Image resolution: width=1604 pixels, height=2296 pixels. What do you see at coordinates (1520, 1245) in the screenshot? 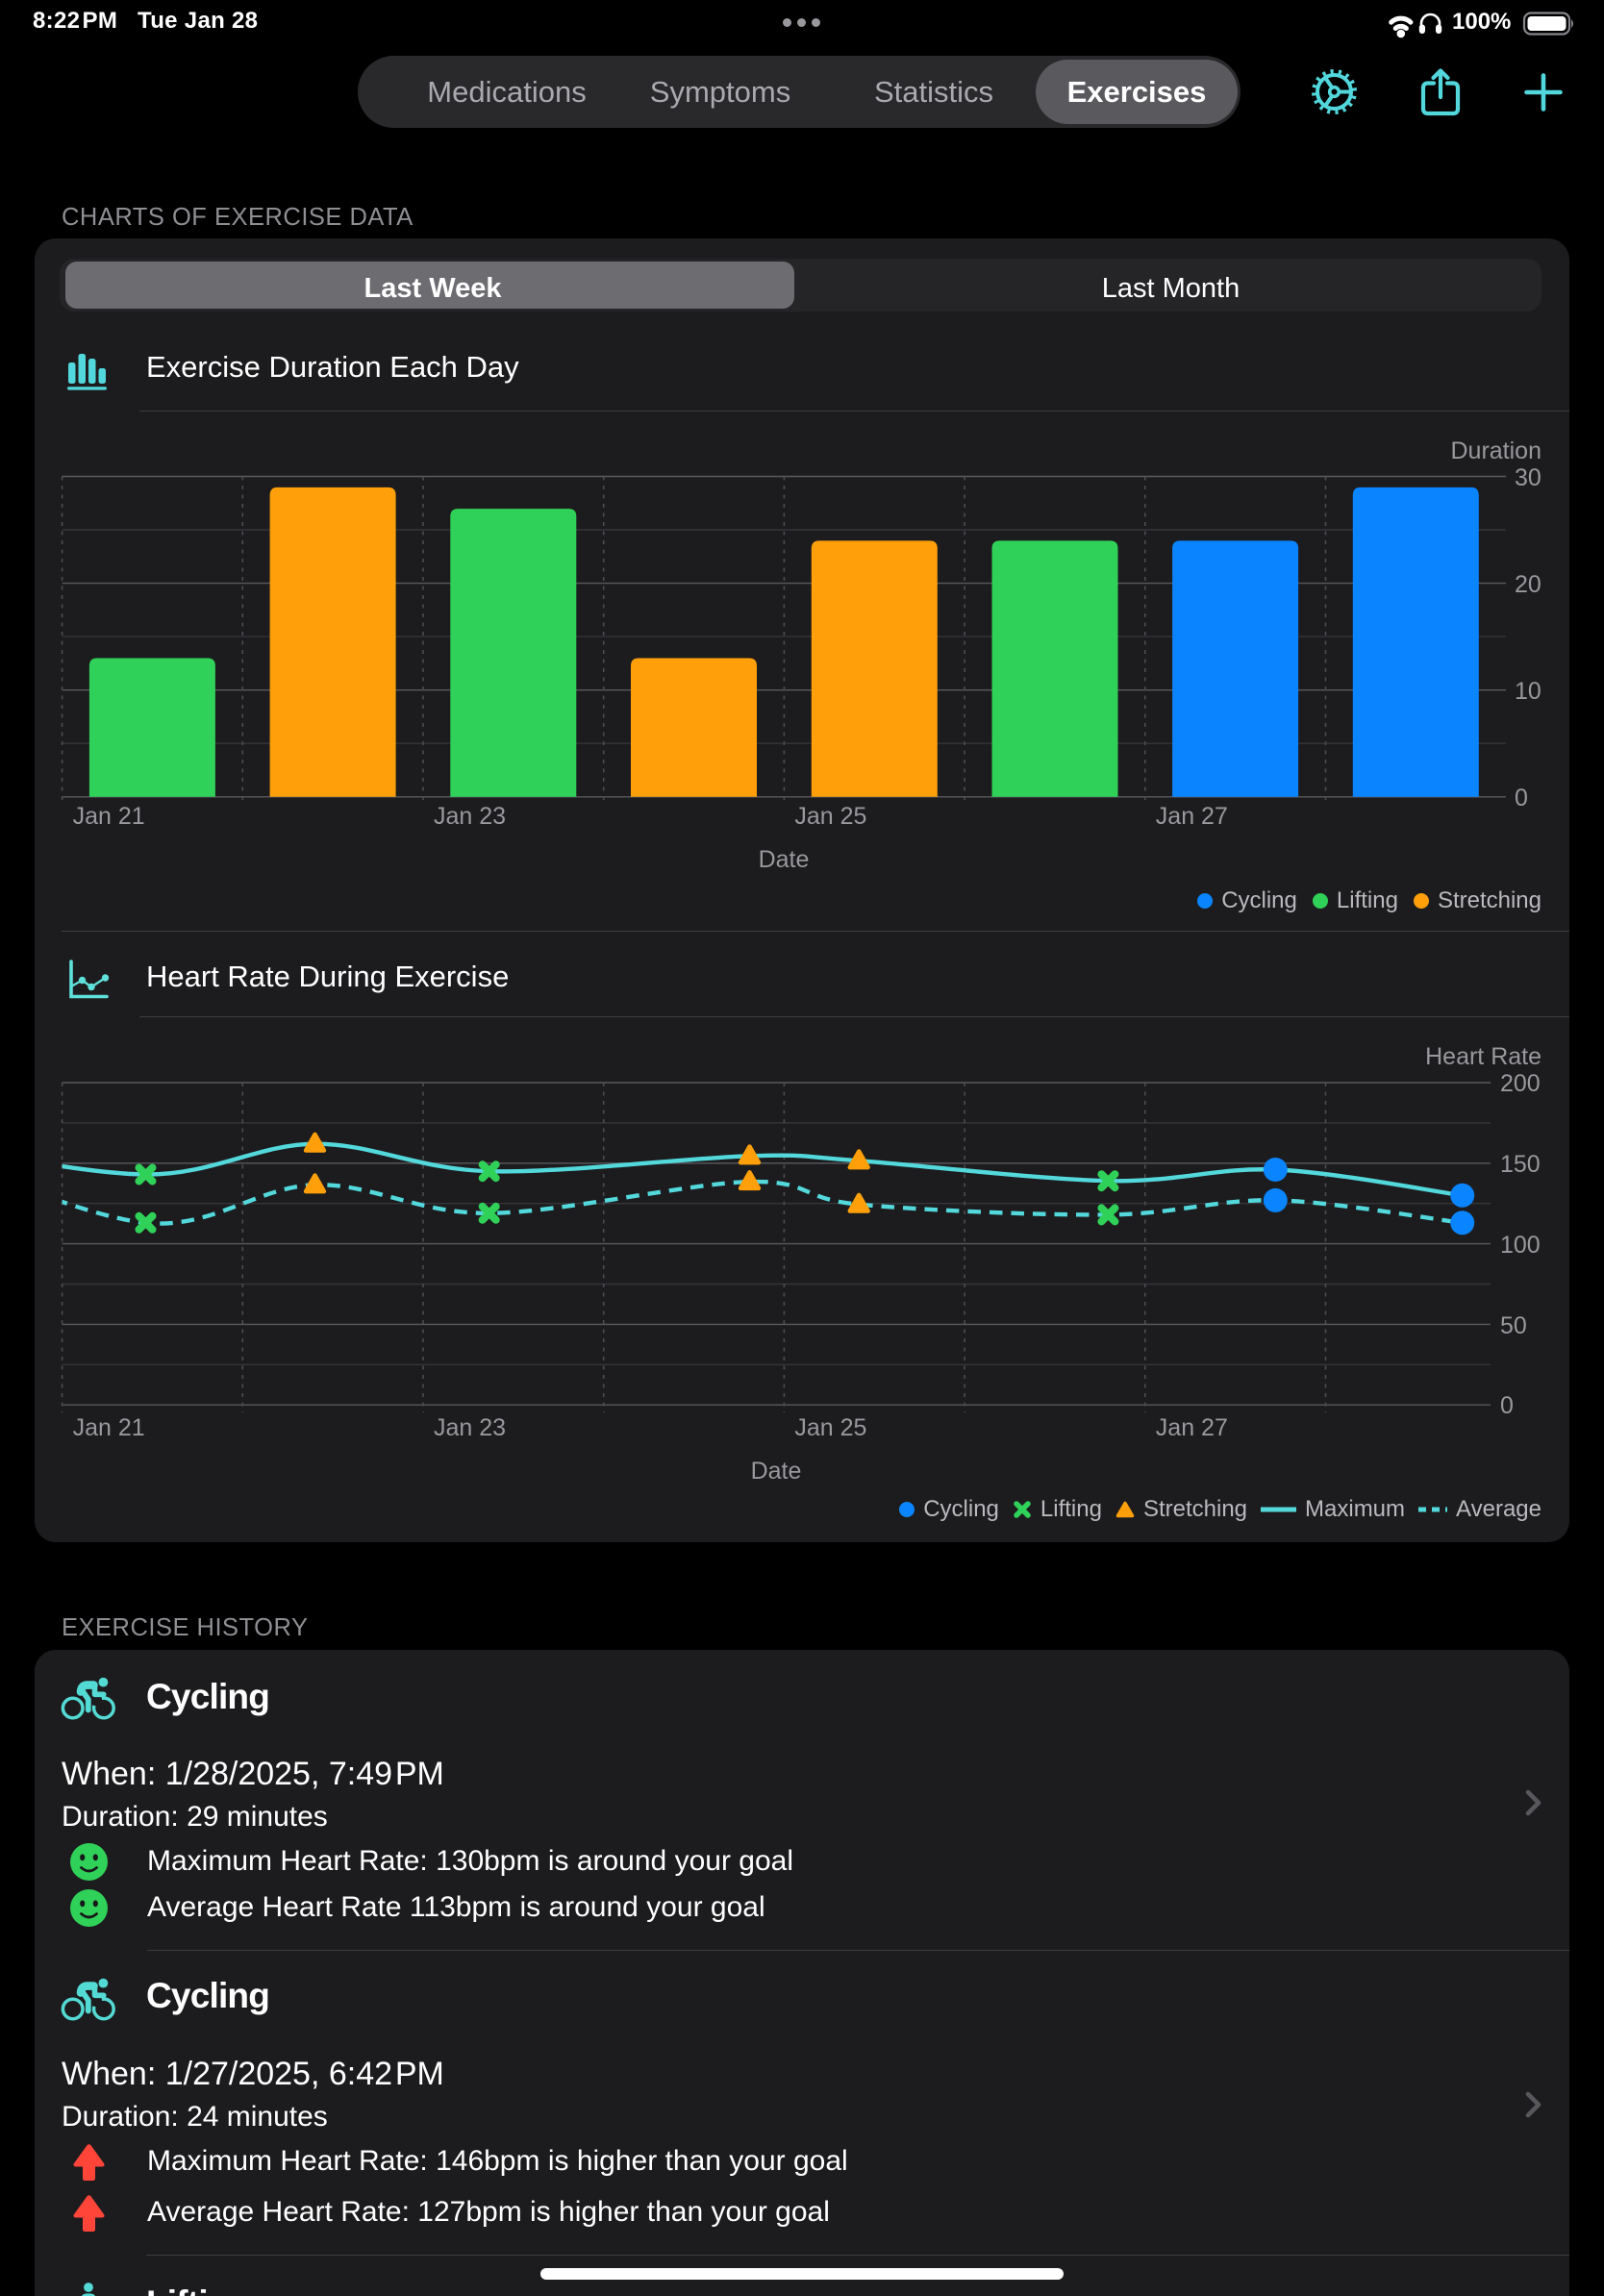
I see `svg-text: 100` at bounding box center [1520, 1245].